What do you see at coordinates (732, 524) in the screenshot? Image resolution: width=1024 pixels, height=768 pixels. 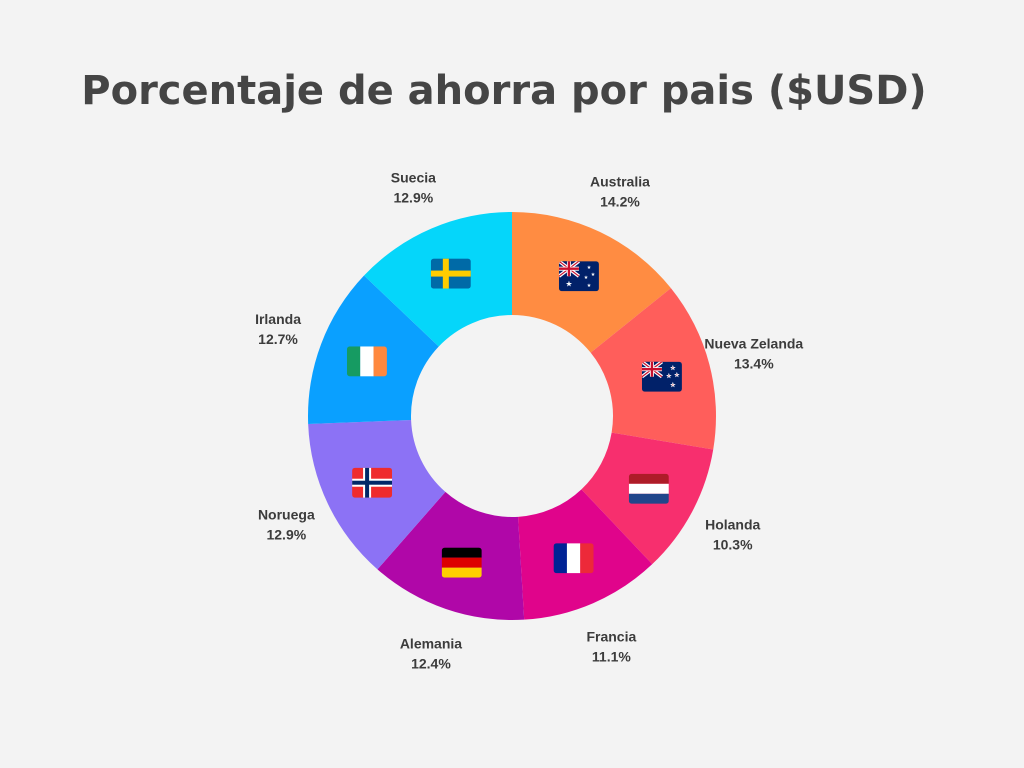 I see `slice-label-holanda: Holanda` at bounding box center [732, 524].